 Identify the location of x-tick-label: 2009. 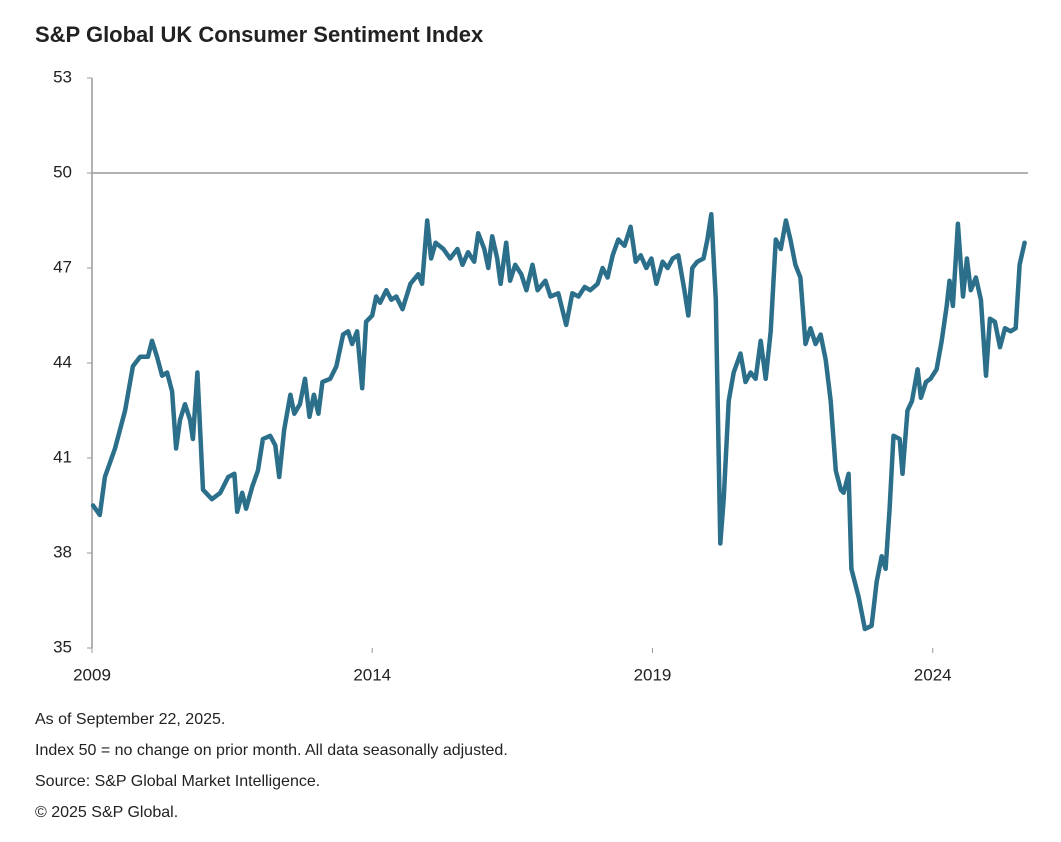
(92, 674).